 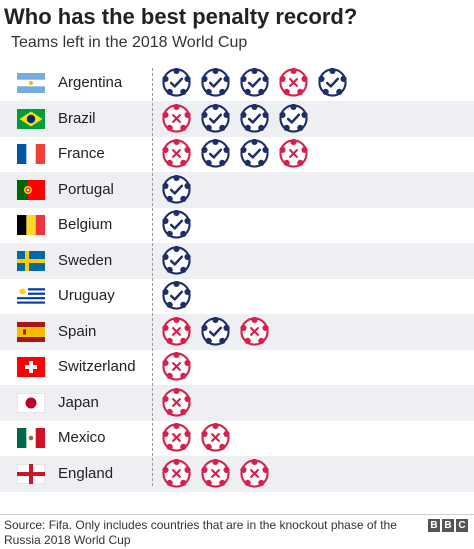 I want to click on bbc-logo-letter: C, so click(x=462, y=525).